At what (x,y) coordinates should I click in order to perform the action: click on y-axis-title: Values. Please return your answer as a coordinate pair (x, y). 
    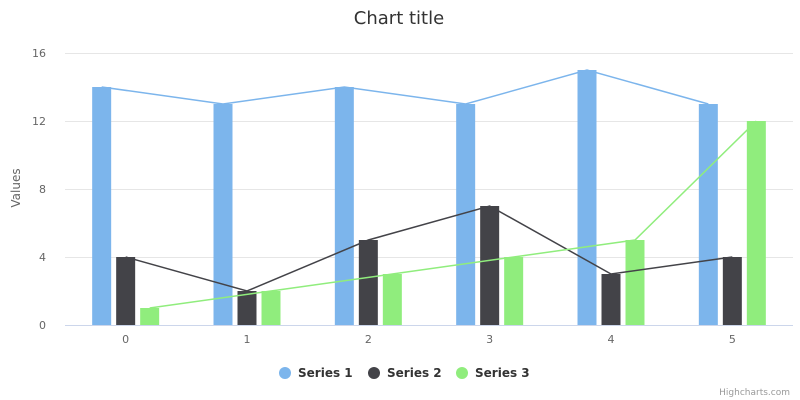
    Looking at the image, I should click on (16, 187).